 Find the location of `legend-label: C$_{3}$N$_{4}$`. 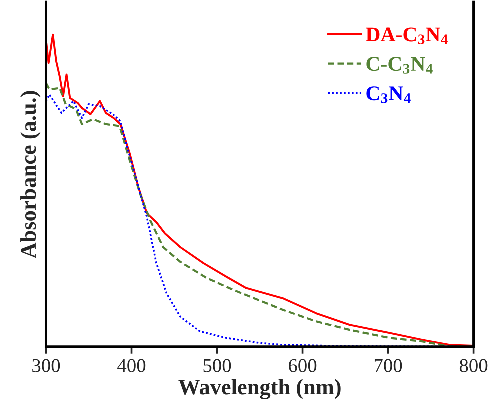

legend-label: C$_{3}$N$_{4}$ is located at coordinates (388, 95).